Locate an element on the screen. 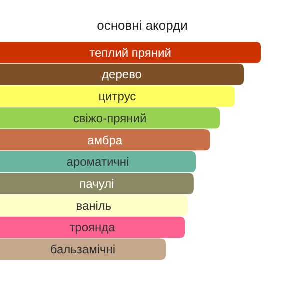 Image resolution: width=284 pixels, height=288 pixels. y-tick-label: свіжо-пряний is located at coordinates (110, 118).